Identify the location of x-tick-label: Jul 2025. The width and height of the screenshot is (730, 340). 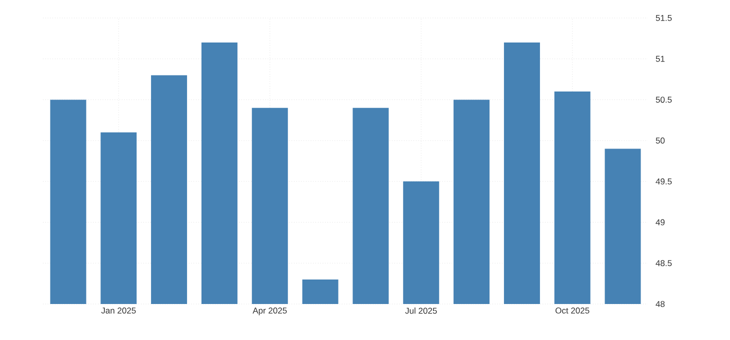
(421, 311).